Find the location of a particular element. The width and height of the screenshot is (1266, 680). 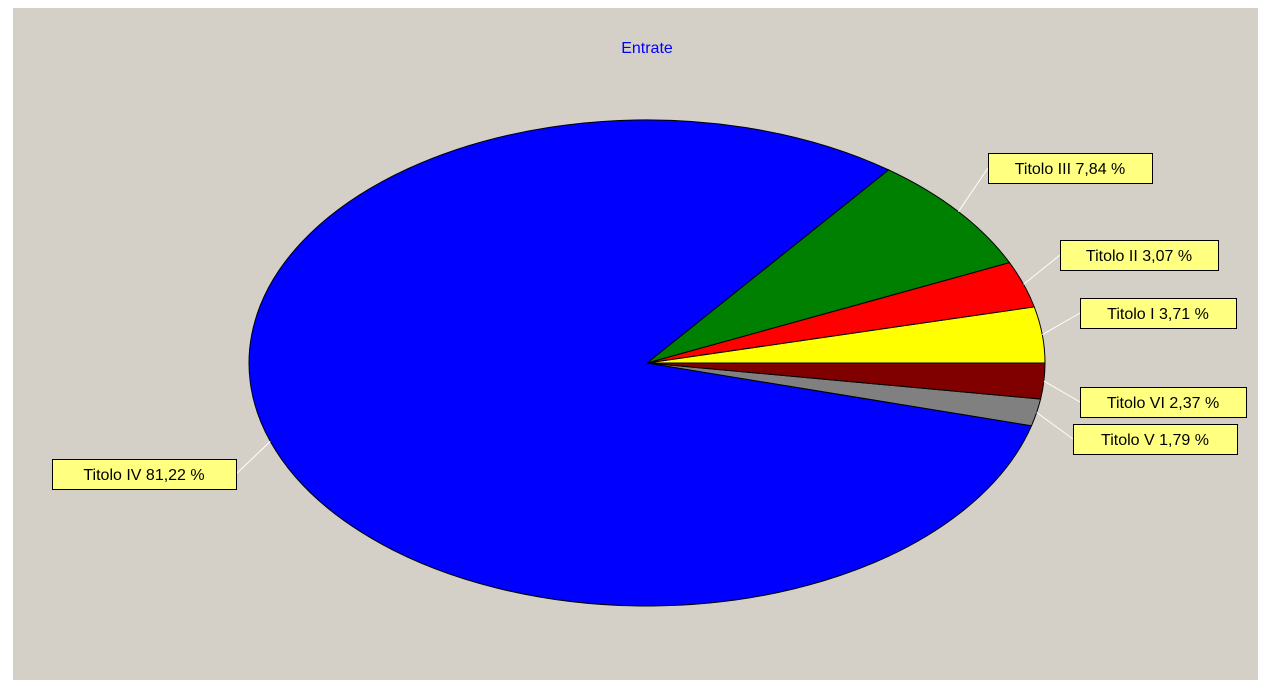

label-text-titolo-ii: Titolo II 3,07 % is located at coordinates (1139, 256).